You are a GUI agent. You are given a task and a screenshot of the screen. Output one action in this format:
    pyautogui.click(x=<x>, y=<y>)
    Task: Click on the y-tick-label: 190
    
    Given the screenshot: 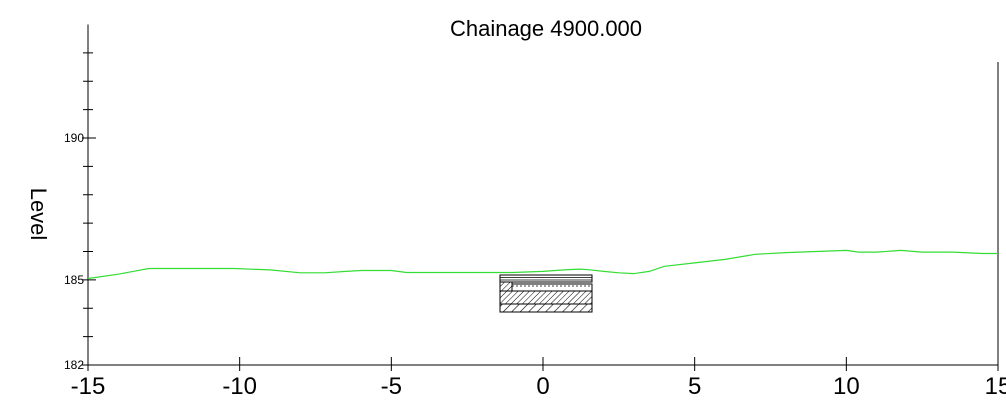 What is the action you would take?
    pyautogui.click(x=74, y=138)
    